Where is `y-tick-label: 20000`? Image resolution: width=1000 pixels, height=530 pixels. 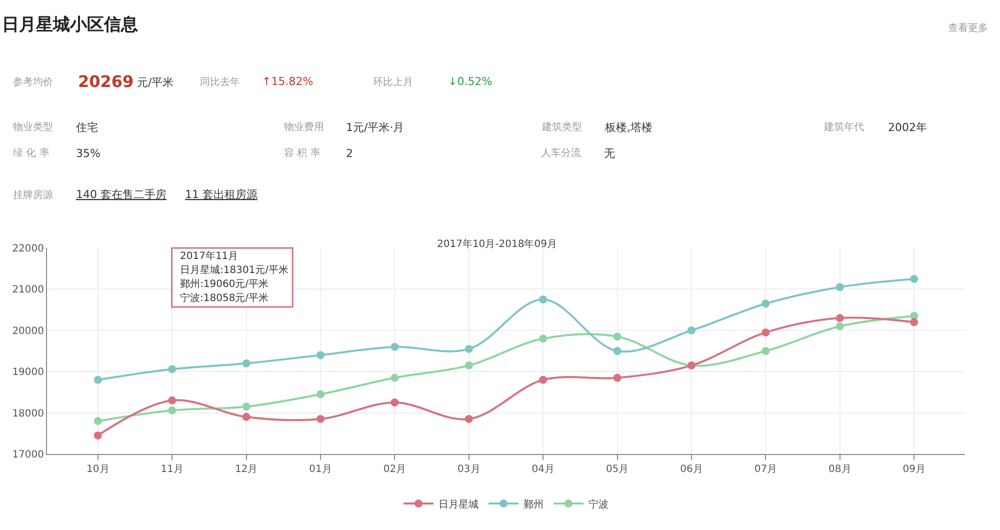
y-tick-label: 20000 is located at coordinates (28, 331).